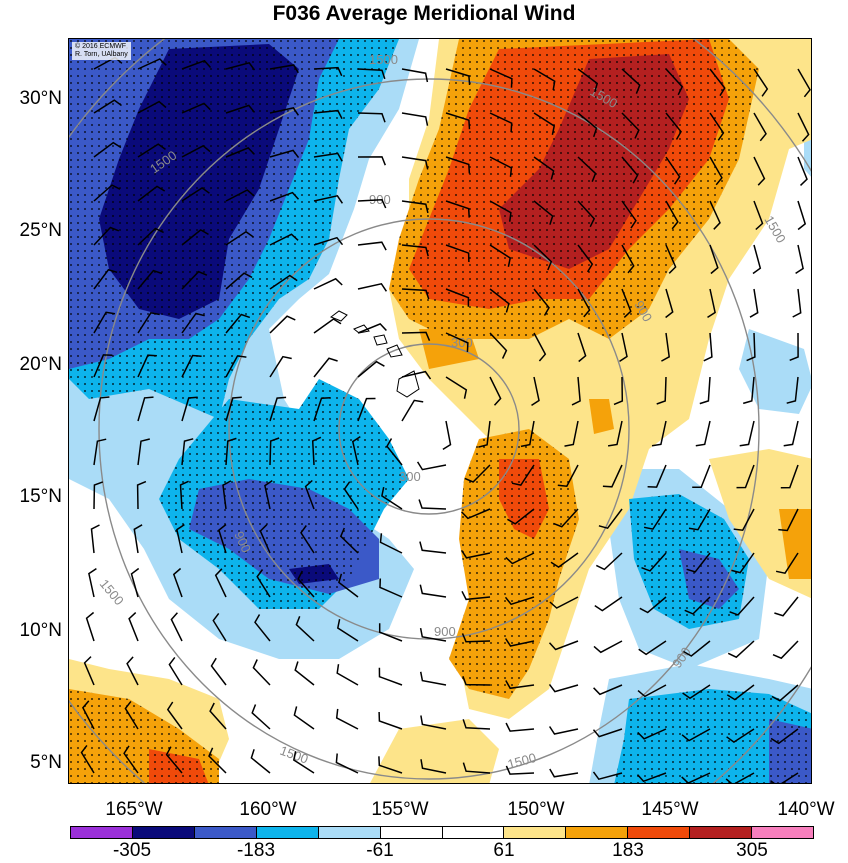 The width and height of the screenshot is (848, 863). What do you see at coordinates (268, 809) in the screenshot?
I see `lon-label: 160°W` at bounding box center [268, 809].